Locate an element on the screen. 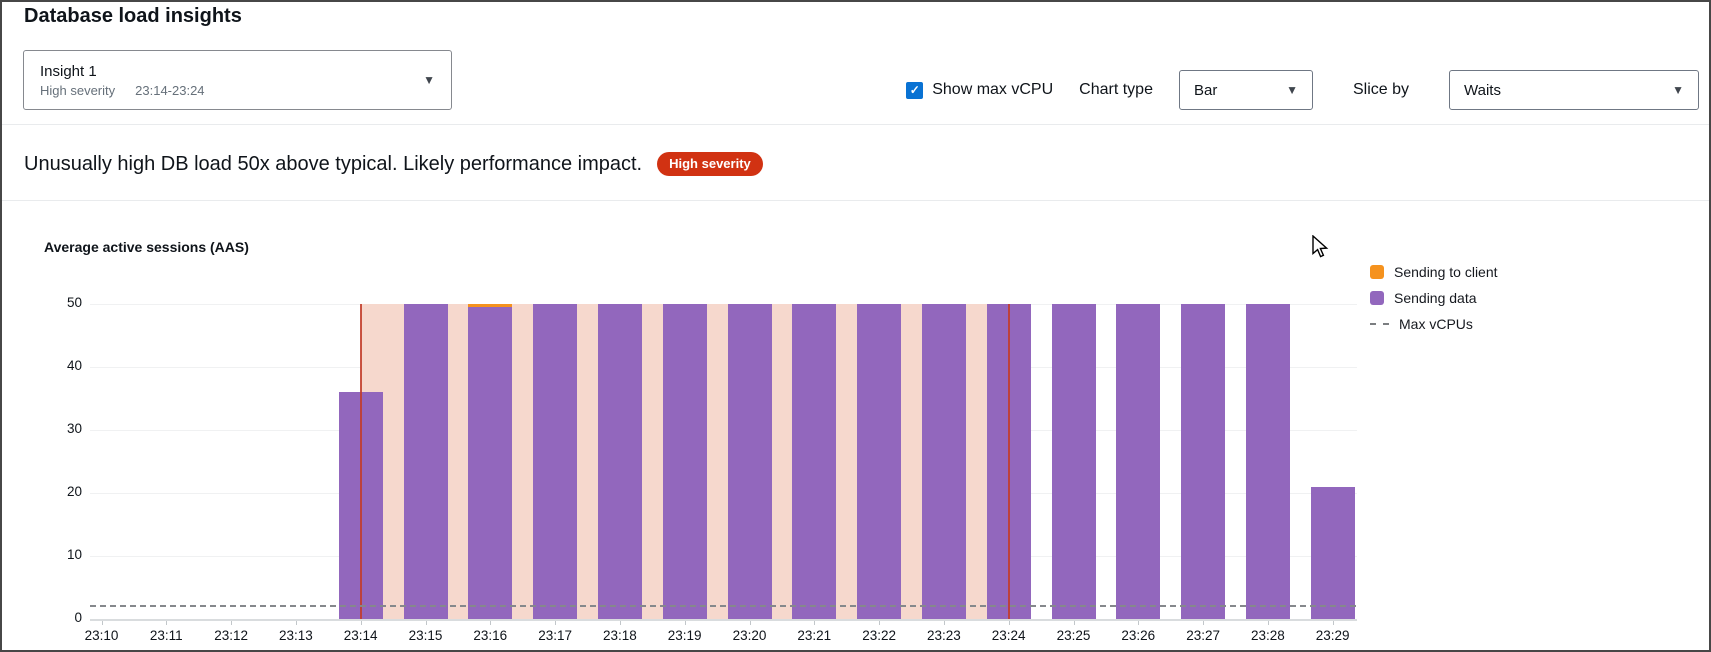 The height and width of the screenshot is (652, 1711). y-axis-tick-label: 40 is located at coordinates (74, 365).